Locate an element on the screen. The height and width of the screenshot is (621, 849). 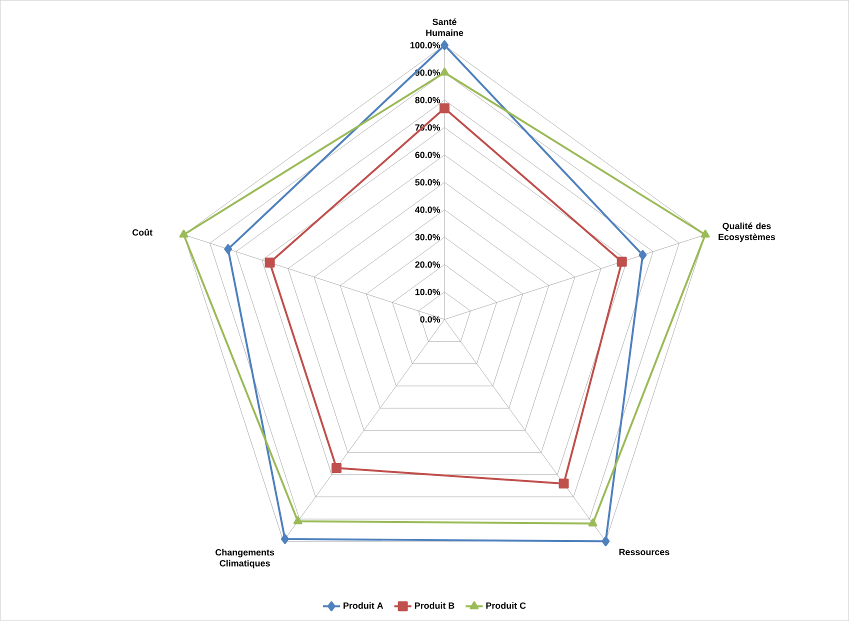
y-tick-label: 30.0% is located at coordinates (427, 237).